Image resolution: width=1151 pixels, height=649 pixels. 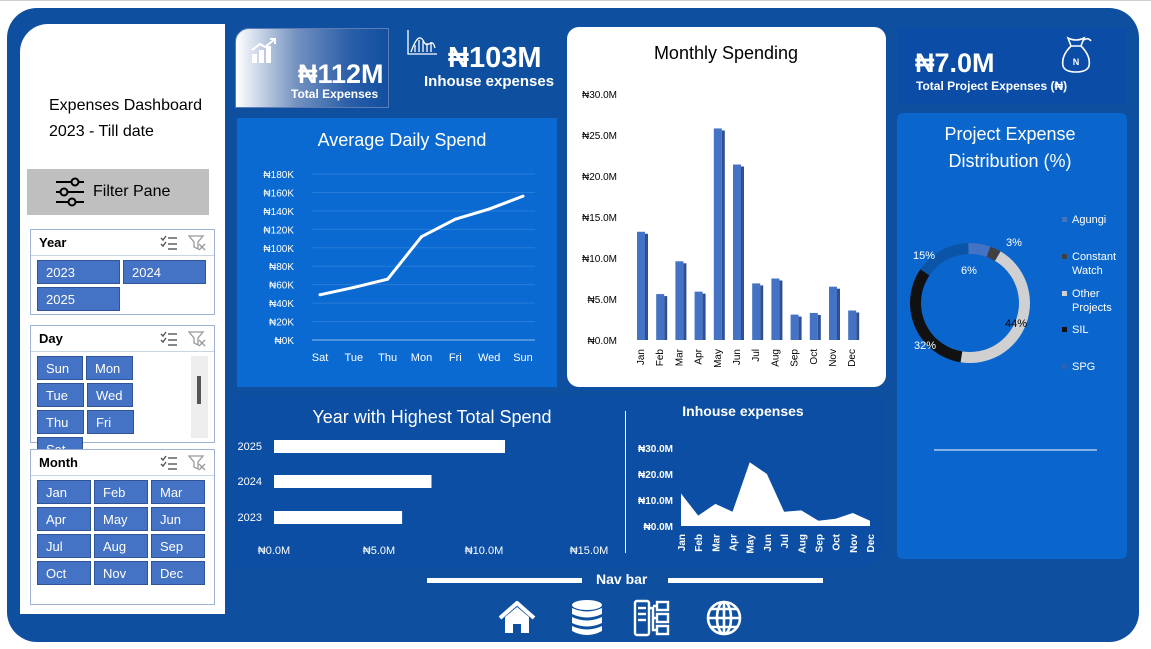 What do you see at coordinates (281, 304) in the screenshot?
I see `y-tick-label: ₦40K` at bounding box center [281, 304].